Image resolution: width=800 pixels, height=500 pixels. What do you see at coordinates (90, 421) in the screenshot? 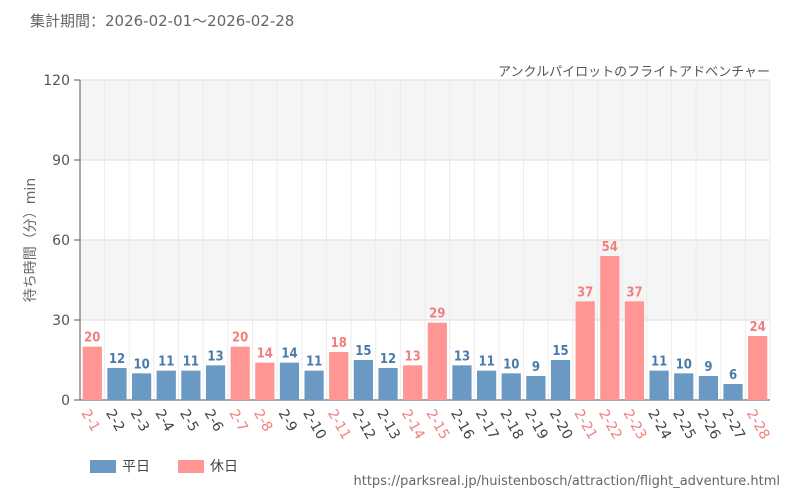
I see `x-tick-label: 2-1` at bounding box center [90, 421].